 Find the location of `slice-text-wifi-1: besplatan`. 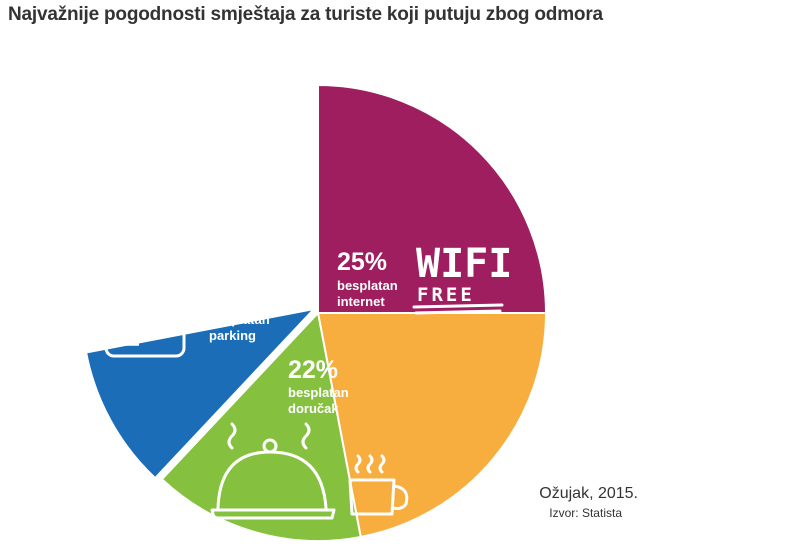

slice-text-wifi-1: besplatan is located at coordinates (367, 285).